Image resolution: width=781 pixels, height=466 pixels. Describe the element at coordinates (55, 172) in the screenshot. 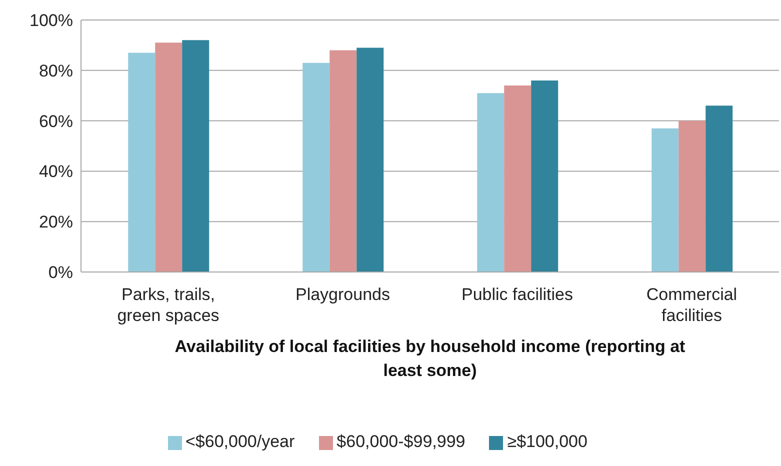

I see `y-tick-label: 40%` at that location.